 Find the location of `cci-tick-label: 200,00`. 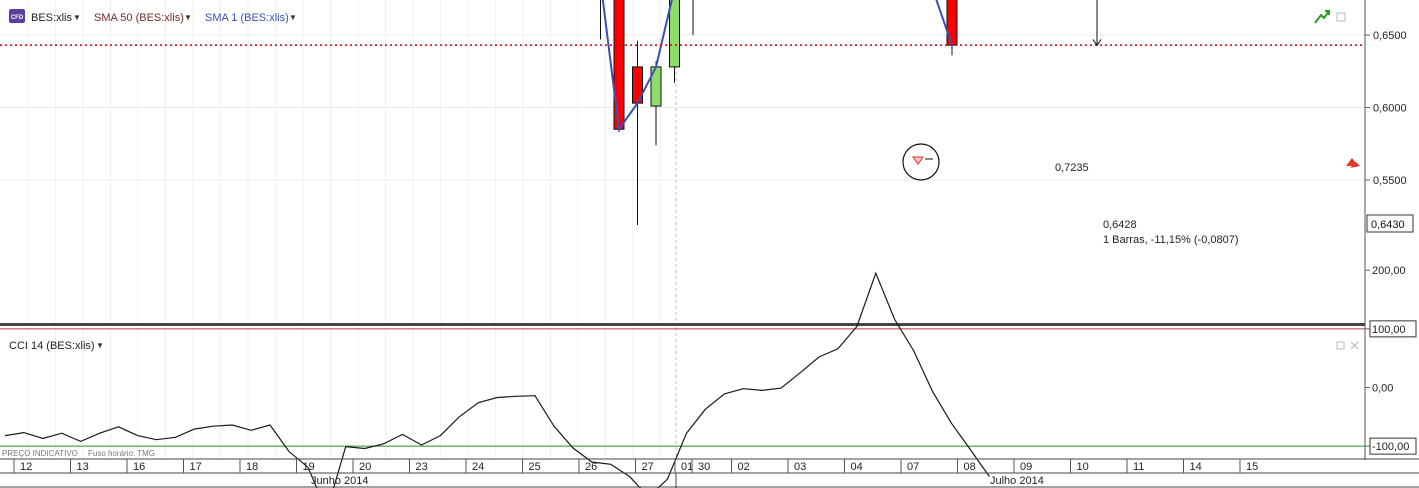

cci-tick-label: 200,00 is located at coordinates (1389, 271).